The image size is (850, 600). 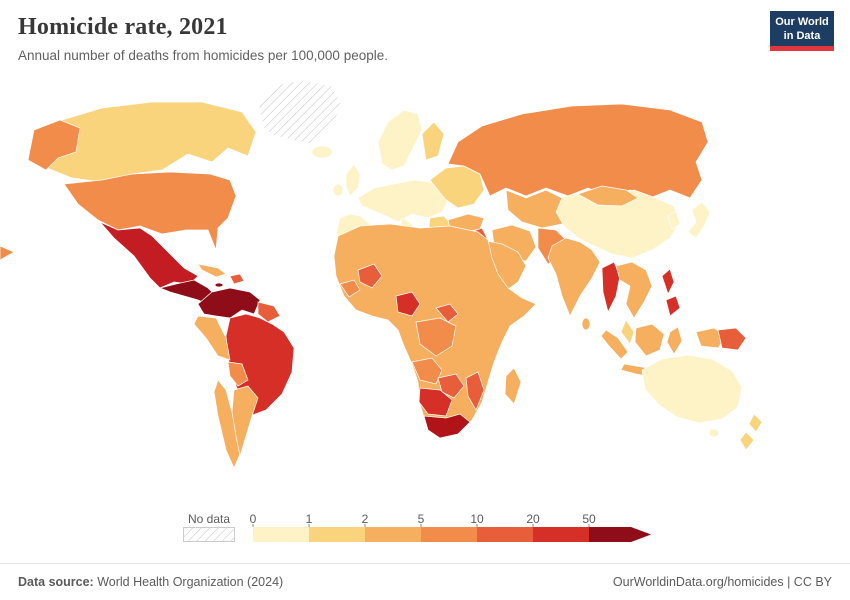 I want to click on region-zambia-zimbabwe, so click(x=451, y=386).